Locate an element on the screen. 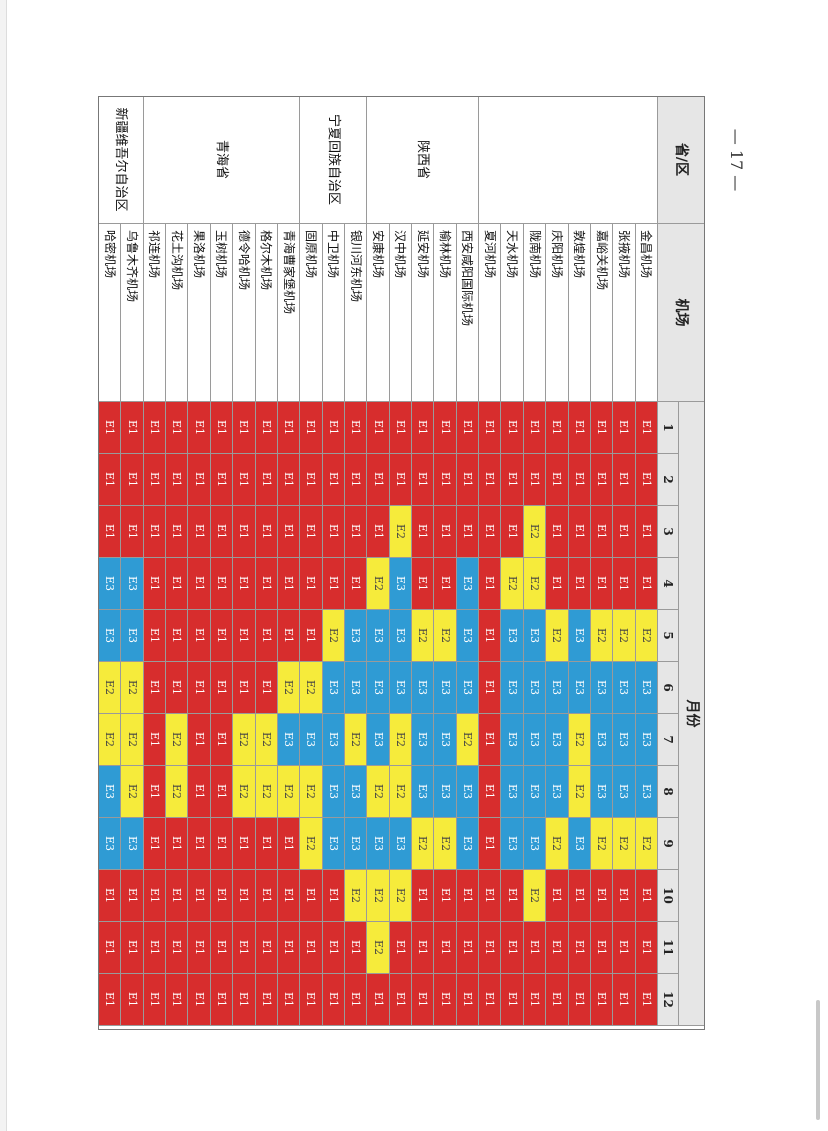 The width and height of the screenshot is (828, 1131). airport-name-cell: 祁连机场 is located at coordinates (154, 313).